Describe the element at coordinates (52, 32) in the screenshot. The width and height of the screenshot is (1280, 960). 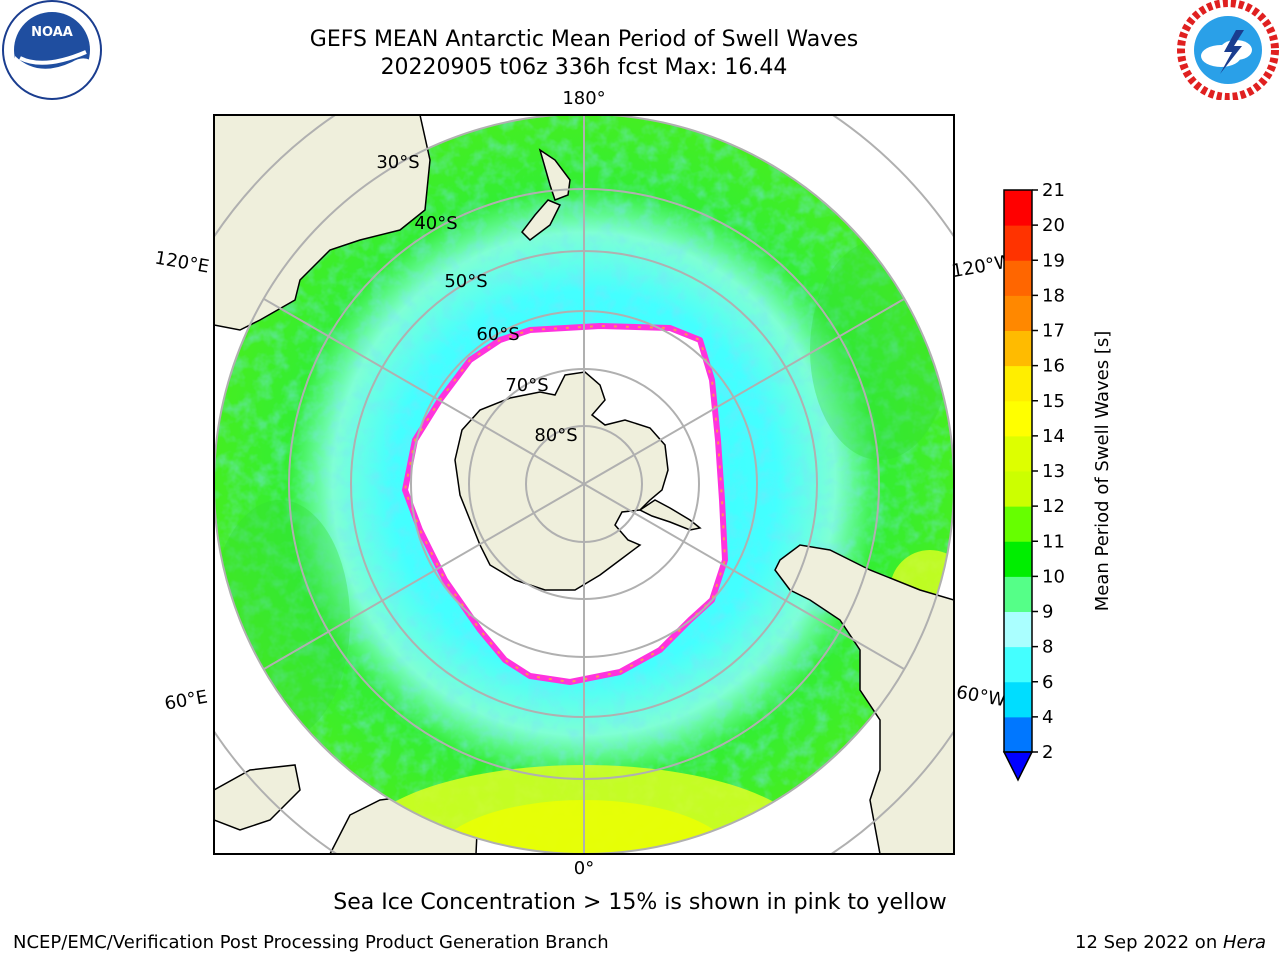
I see `noaa-logo-text: NOAA` at that location.